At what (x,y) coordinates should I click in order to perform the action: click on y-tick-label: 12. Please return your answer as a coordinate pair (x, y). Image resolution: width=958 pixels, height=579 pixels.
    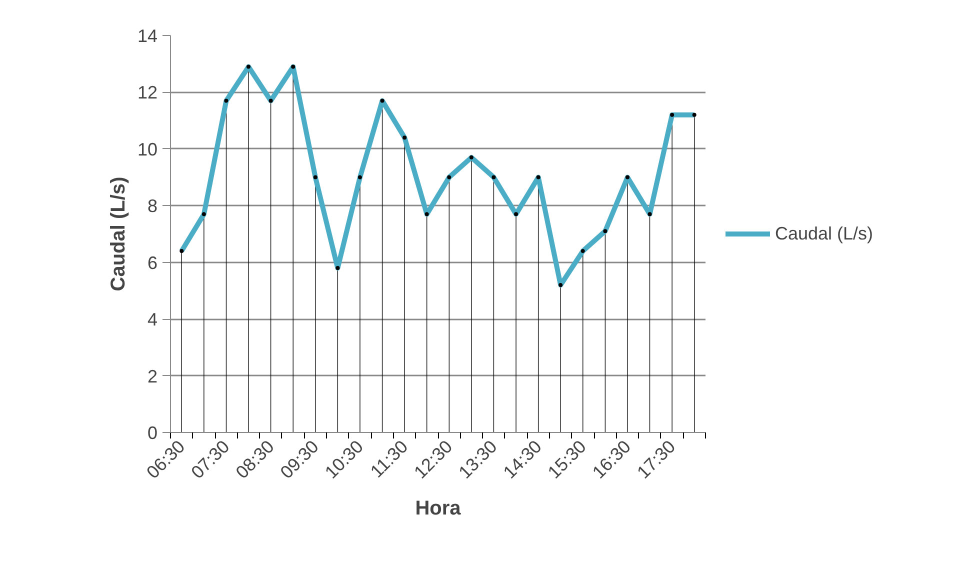
    Looking at the image, I should click on (147, 92).